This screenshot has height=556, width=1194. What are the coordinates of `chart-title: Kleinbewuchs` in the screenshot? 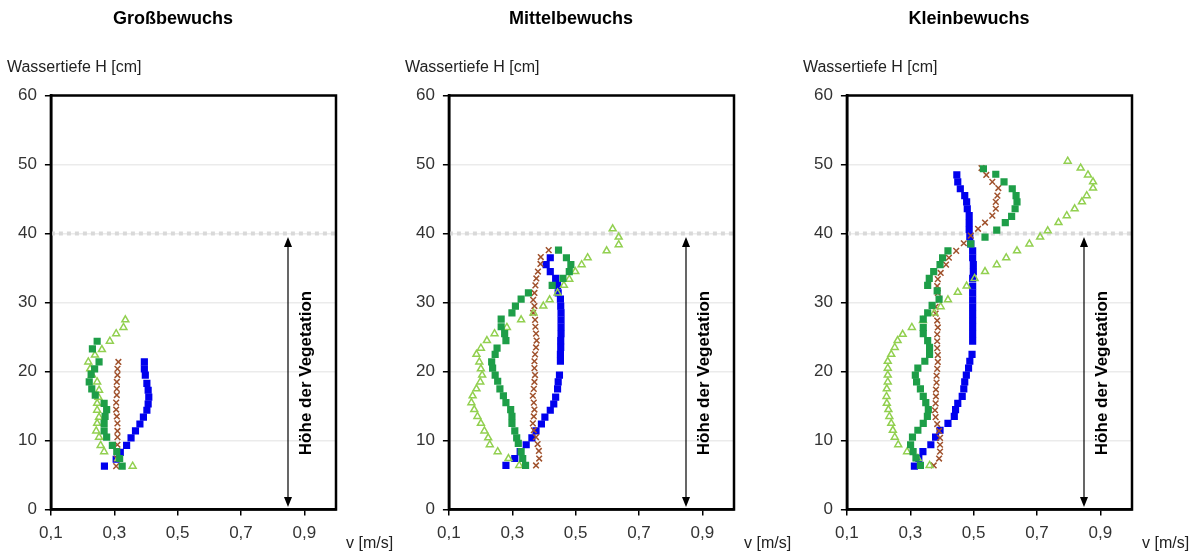 It's located at (969, 17).